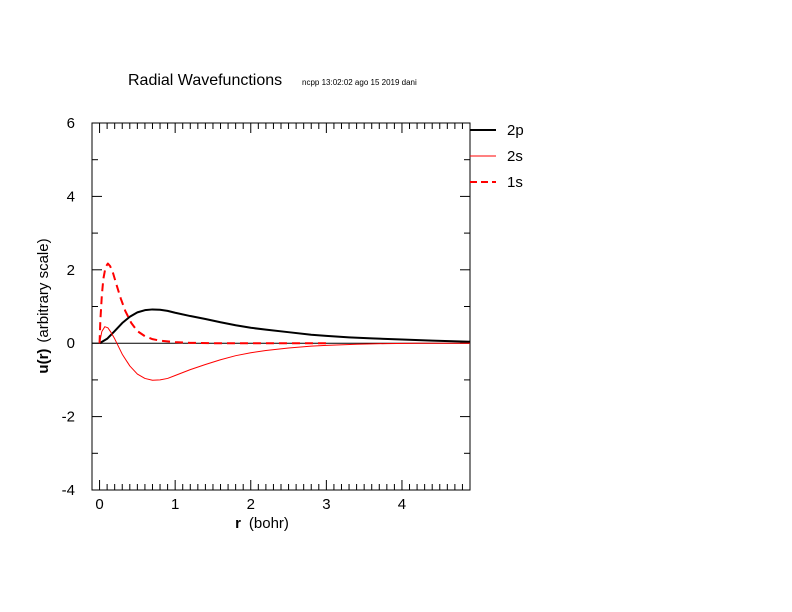 Image resolution: width=792 pixels, height=612 pixels. Describe the element at coordinates (71, 123) in the screenshot. I see `y-tick-label: 6` at that location.